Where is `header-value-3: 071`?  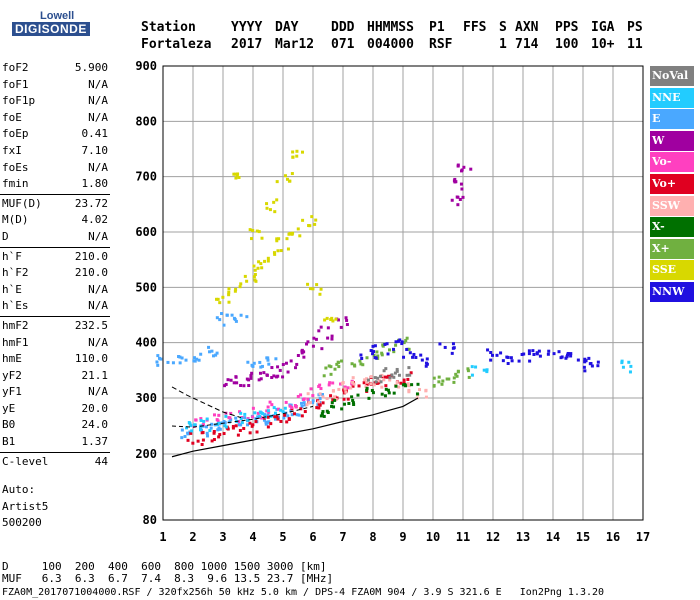
header-value-3: 071 is located at coordinates (343, 44).